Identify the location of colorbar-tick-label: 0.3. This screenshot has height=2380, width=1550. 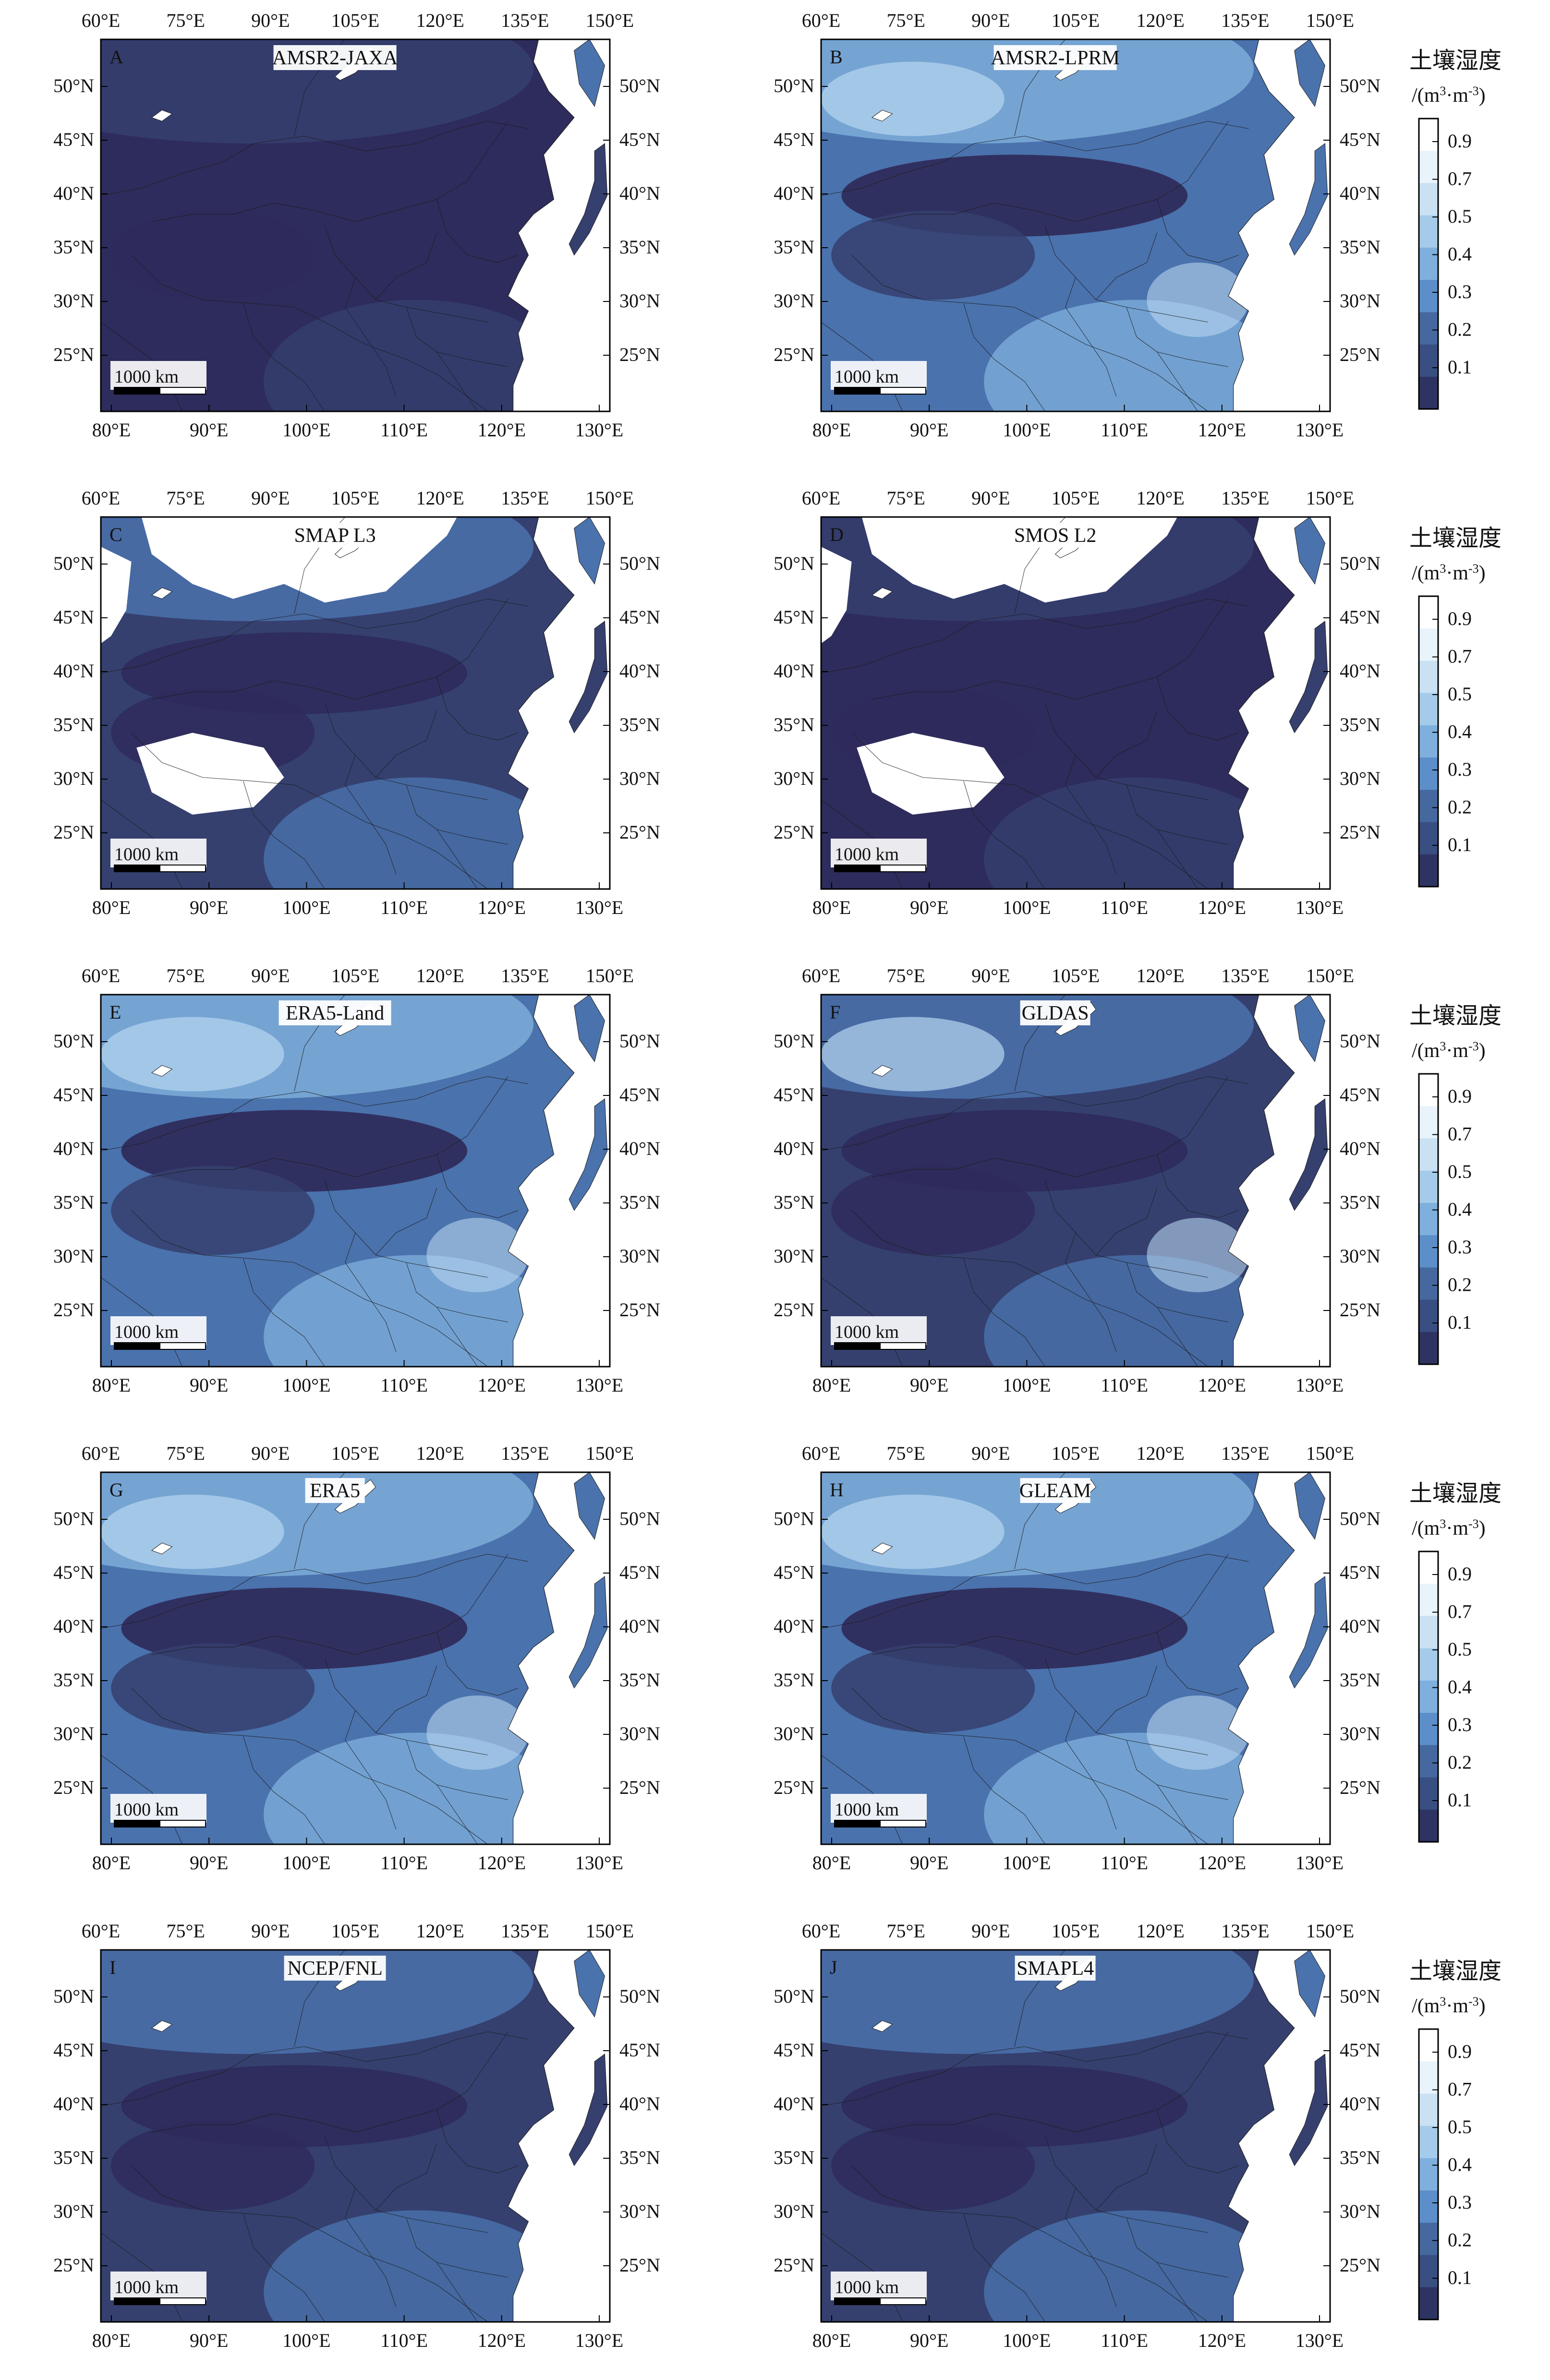
(1460, 2202).